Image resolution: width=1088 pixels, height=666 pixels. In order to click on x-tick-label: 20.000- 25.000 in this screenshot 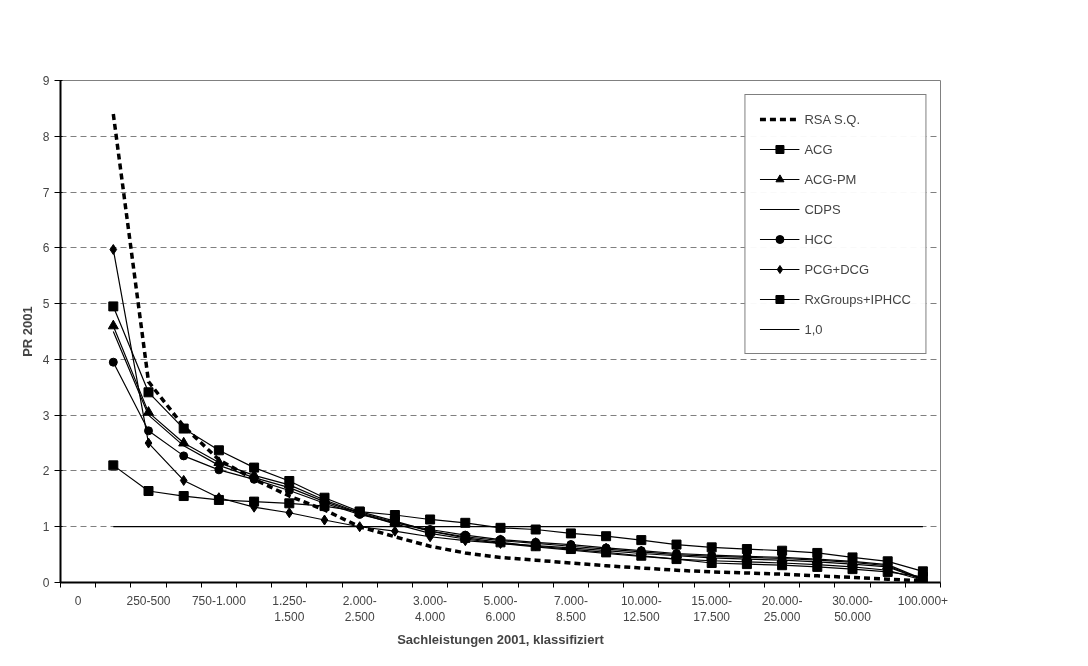, I will do `click(782, 609)`.